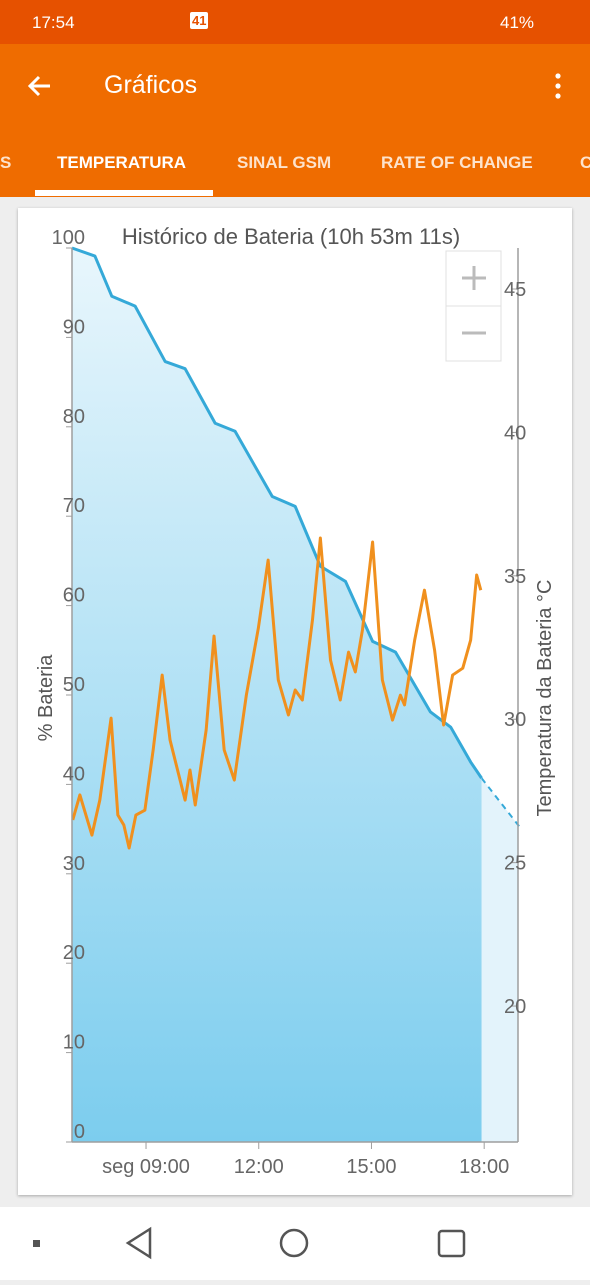  I want to click on nav-home, so click(294, 1243).